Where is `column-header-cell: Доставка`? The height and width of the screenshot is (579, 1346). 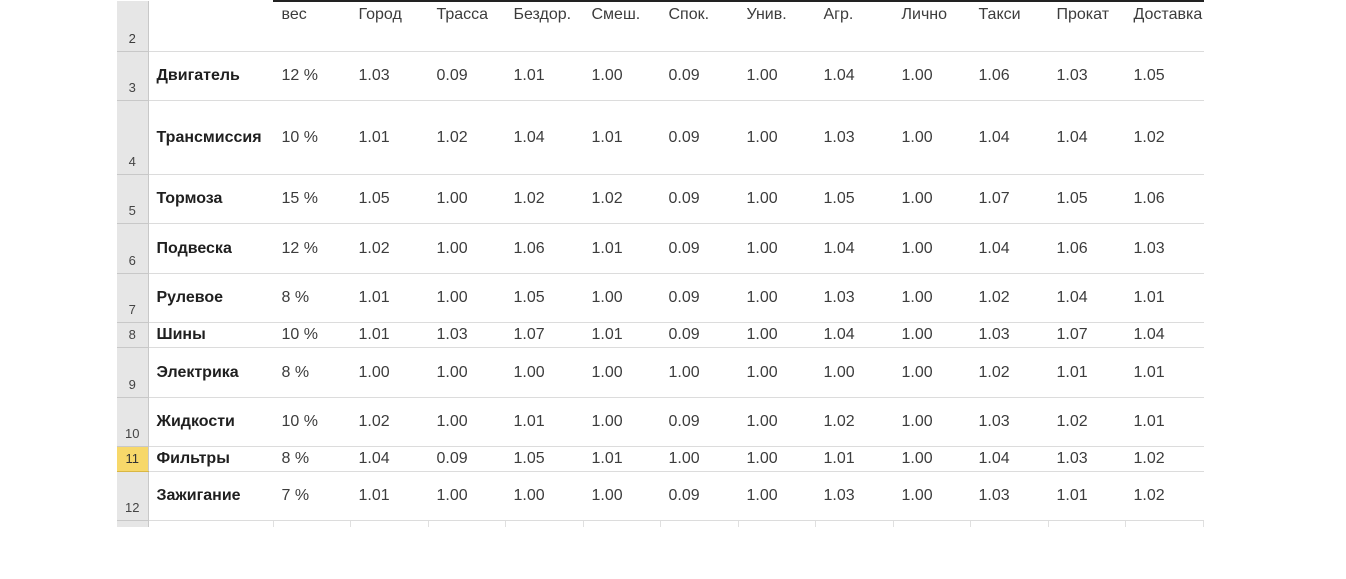 column-header-cell: Доставка is located at coordinates (1164, 26).